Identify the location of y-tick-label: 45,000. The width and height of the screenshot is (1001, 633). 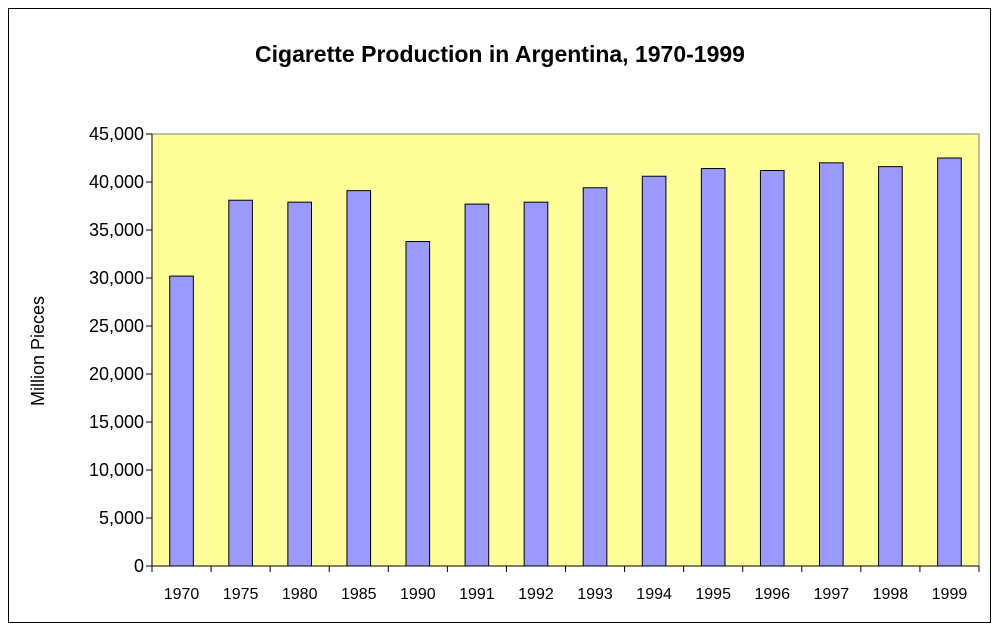
(116, 134).